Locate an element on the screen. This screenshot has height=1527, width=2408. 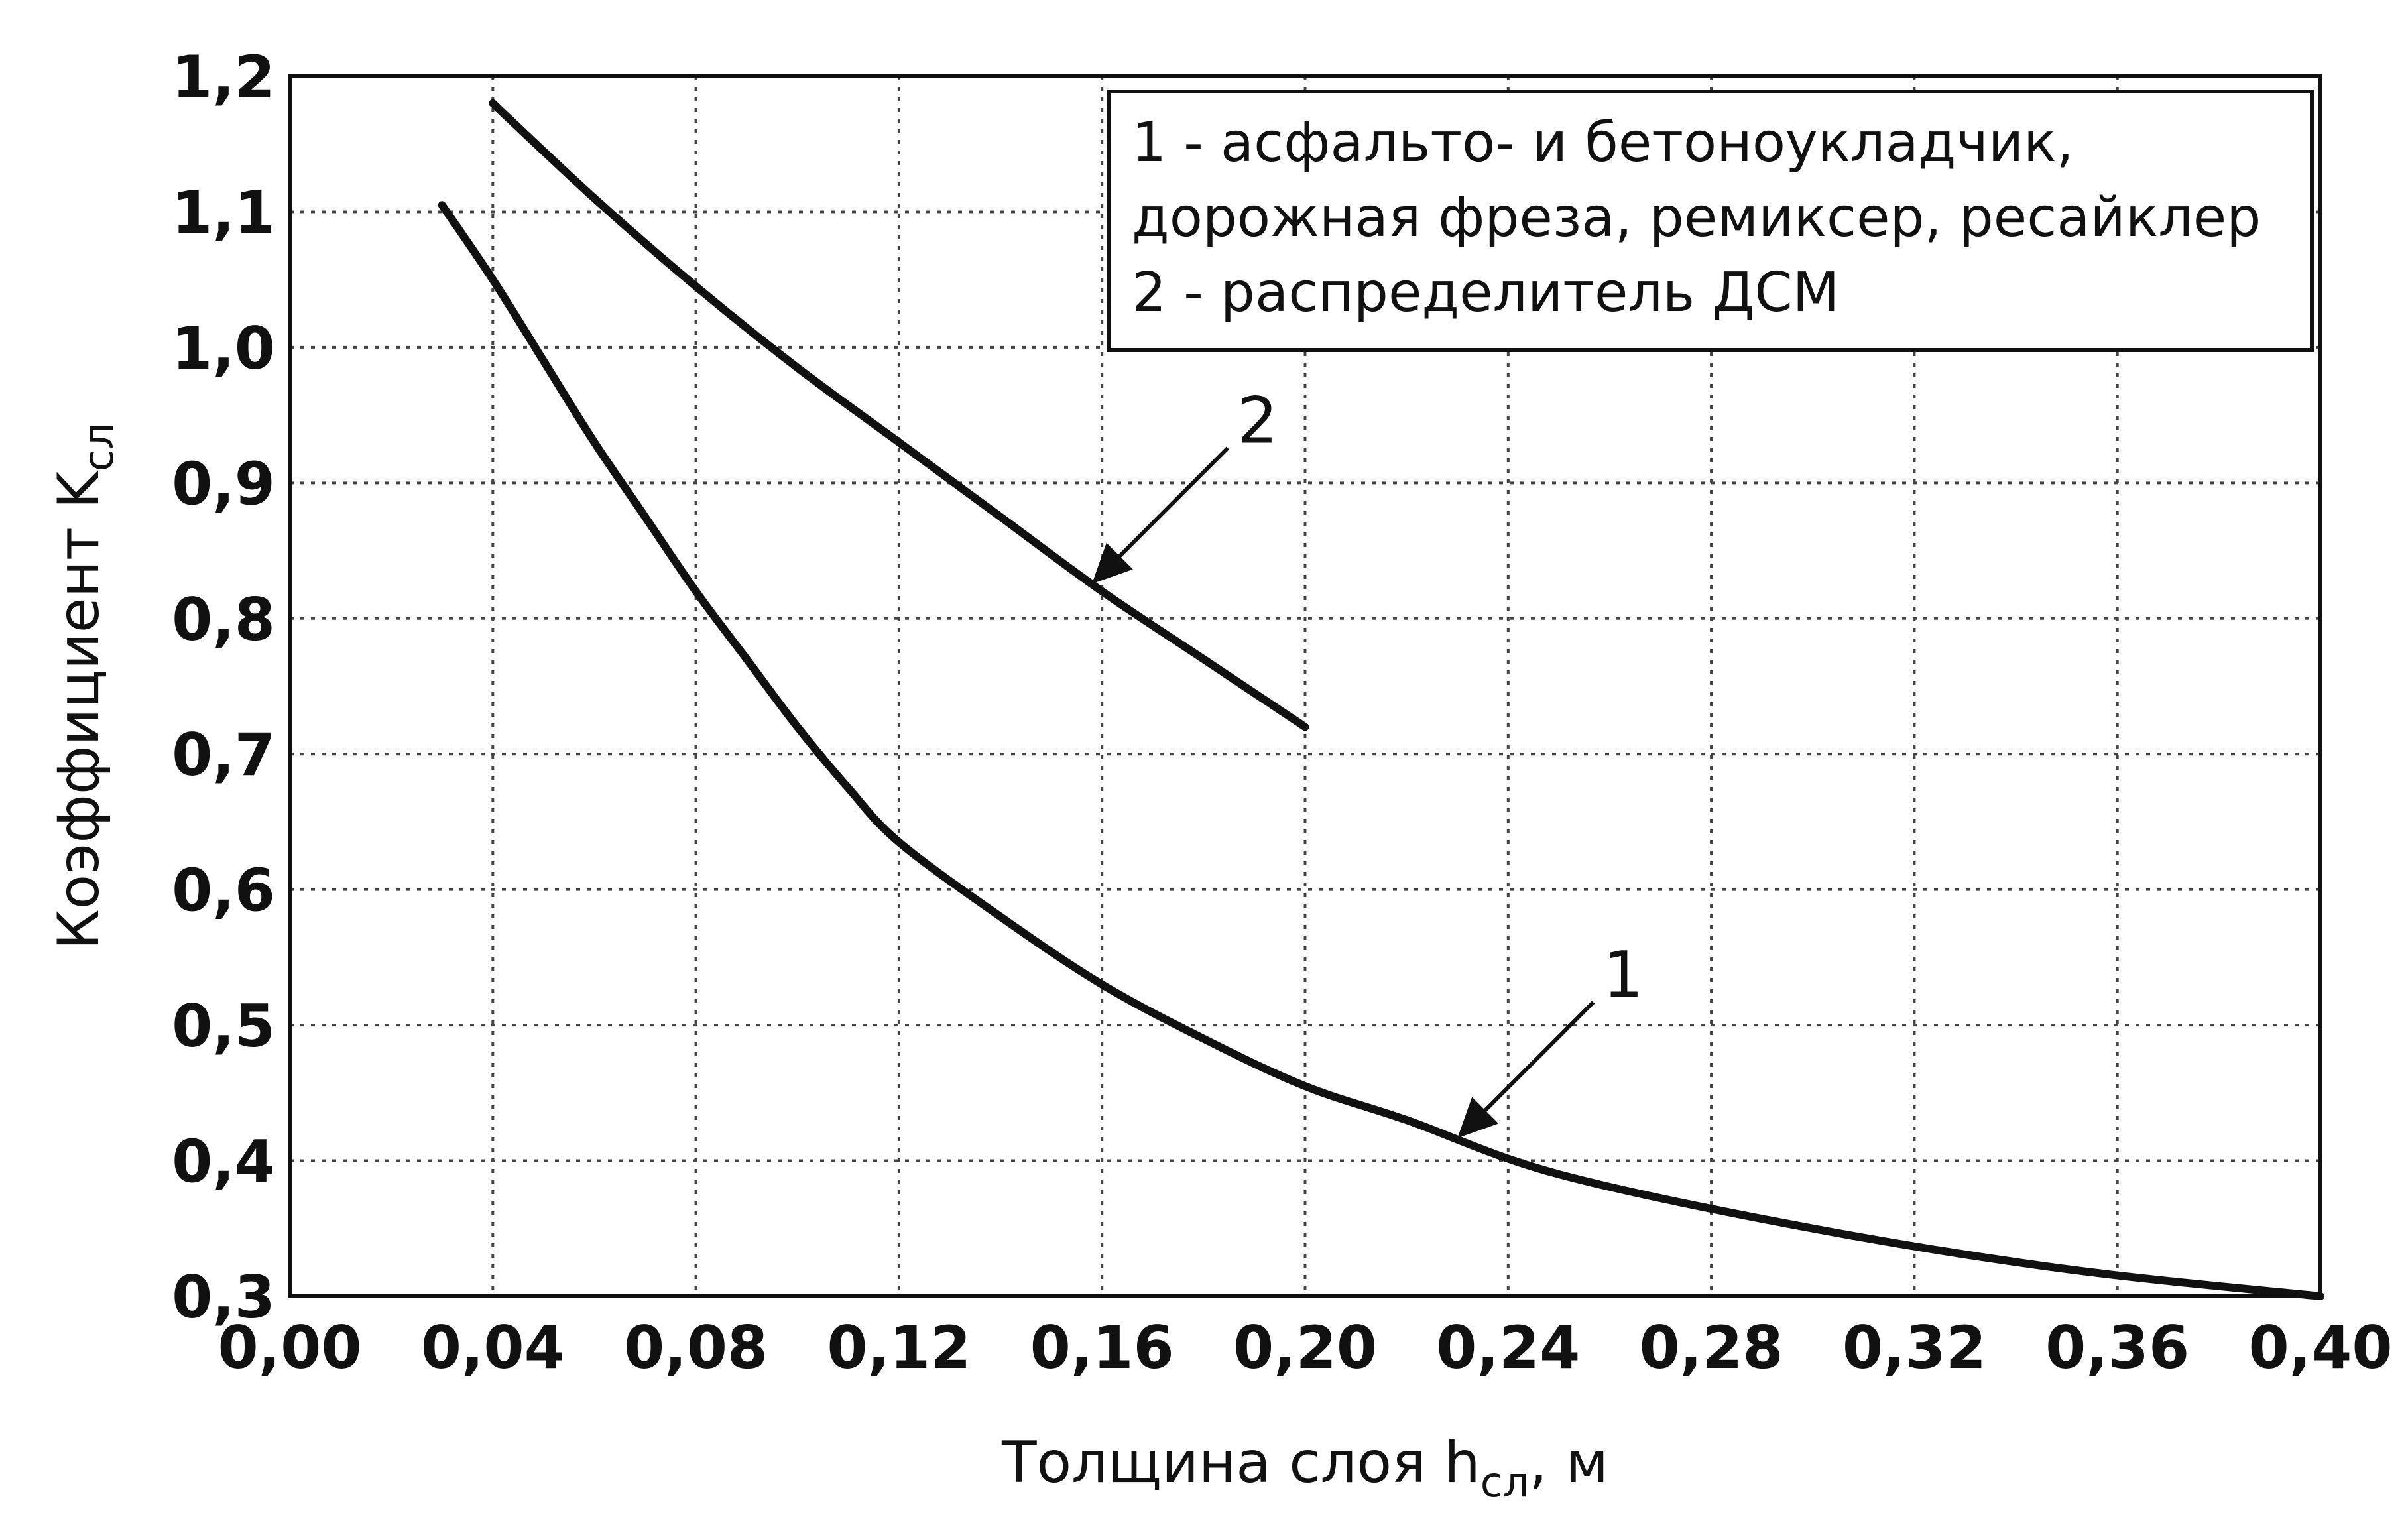
y-tick-label: 1,1 is located at coordinates (224, 212).